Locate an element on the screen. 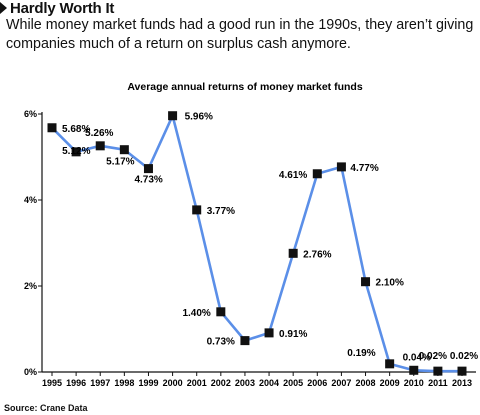  data-label: 4.77% is located at coordinates (364, 168).